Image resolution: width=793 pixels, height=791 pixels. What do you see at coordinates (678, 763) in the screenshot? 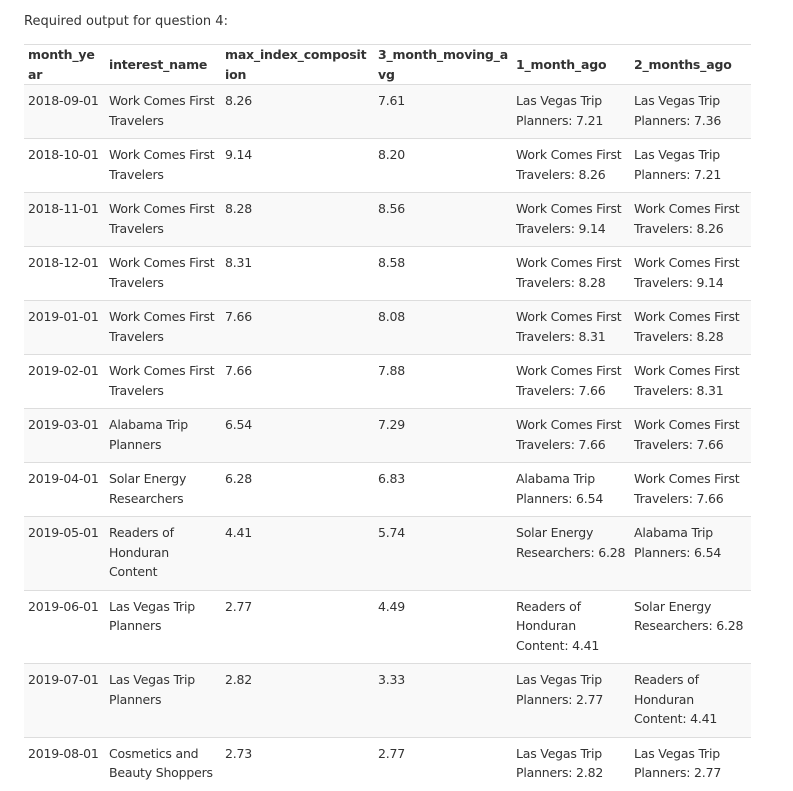
I see `cell-2-months-ago: Las Vegas Trip Planners: 2.77` at bounding box center [678, 763].